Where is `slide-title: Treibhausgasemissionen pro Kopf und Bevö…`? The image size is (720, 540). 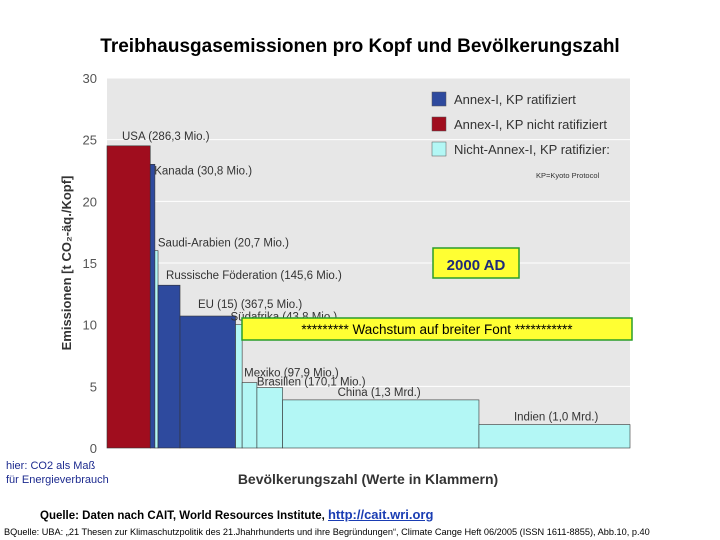
slide-title: Treibhausgasemissionen pro Kopf und Bevö… is located at coordinates (360, 46).